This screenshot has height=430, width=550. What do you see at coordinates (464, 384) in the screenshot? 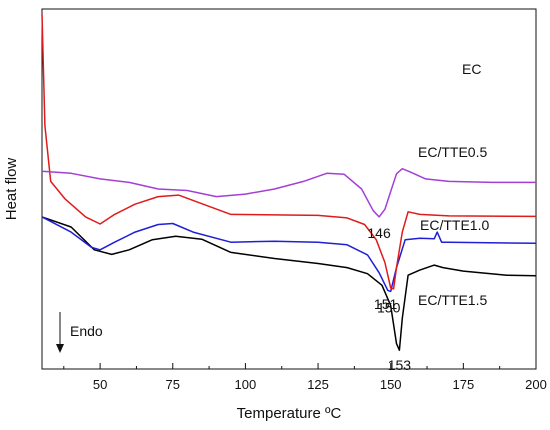
I see `x-tick-label: 175` at bounding box center [464, 384].